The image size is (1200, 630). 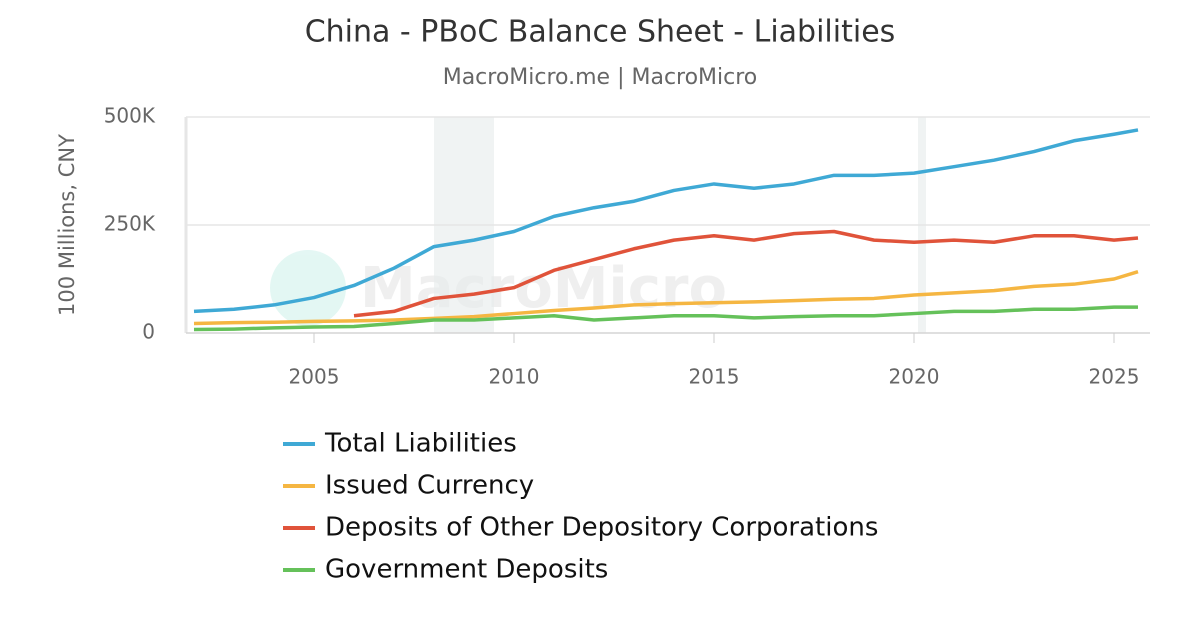 What do you see at coordinates (429, 486) in the screenshot?
I see `legend-label: Issued Currency` at bounding box center [429, 486].